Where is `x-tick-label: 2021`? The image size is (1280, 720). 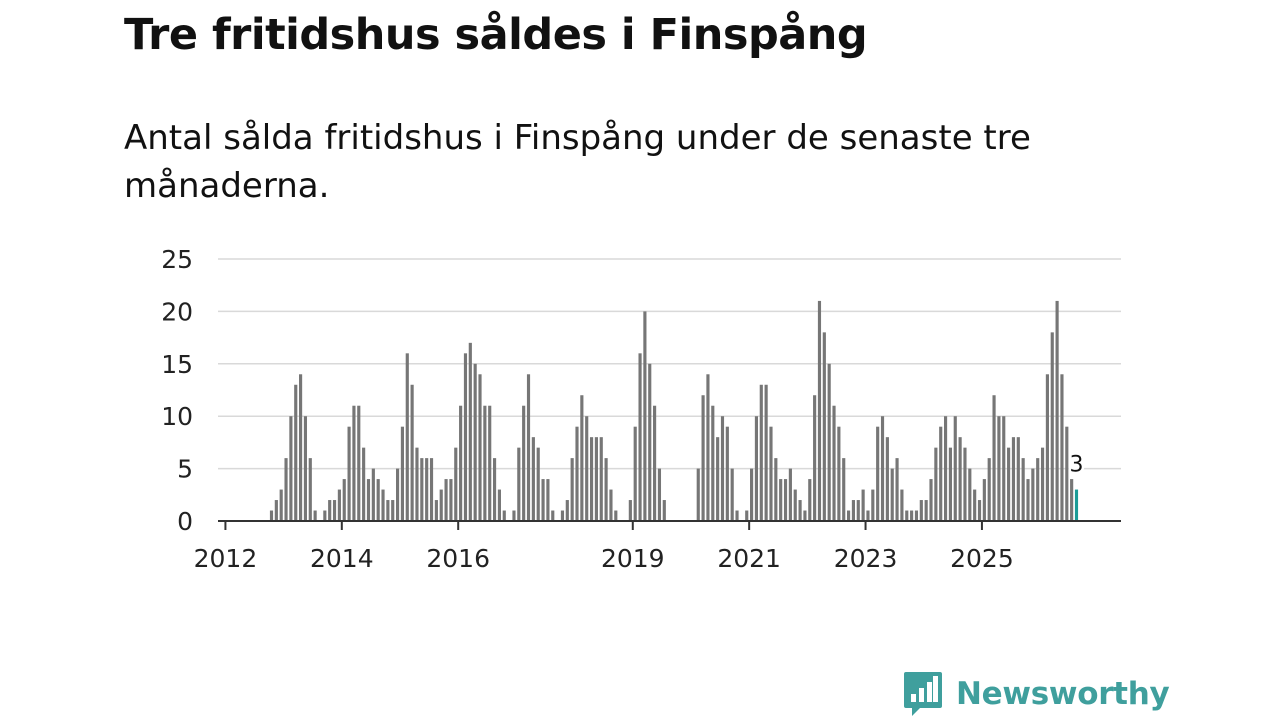
x-tick-label: 2021 is located at coordinates (749, 558).